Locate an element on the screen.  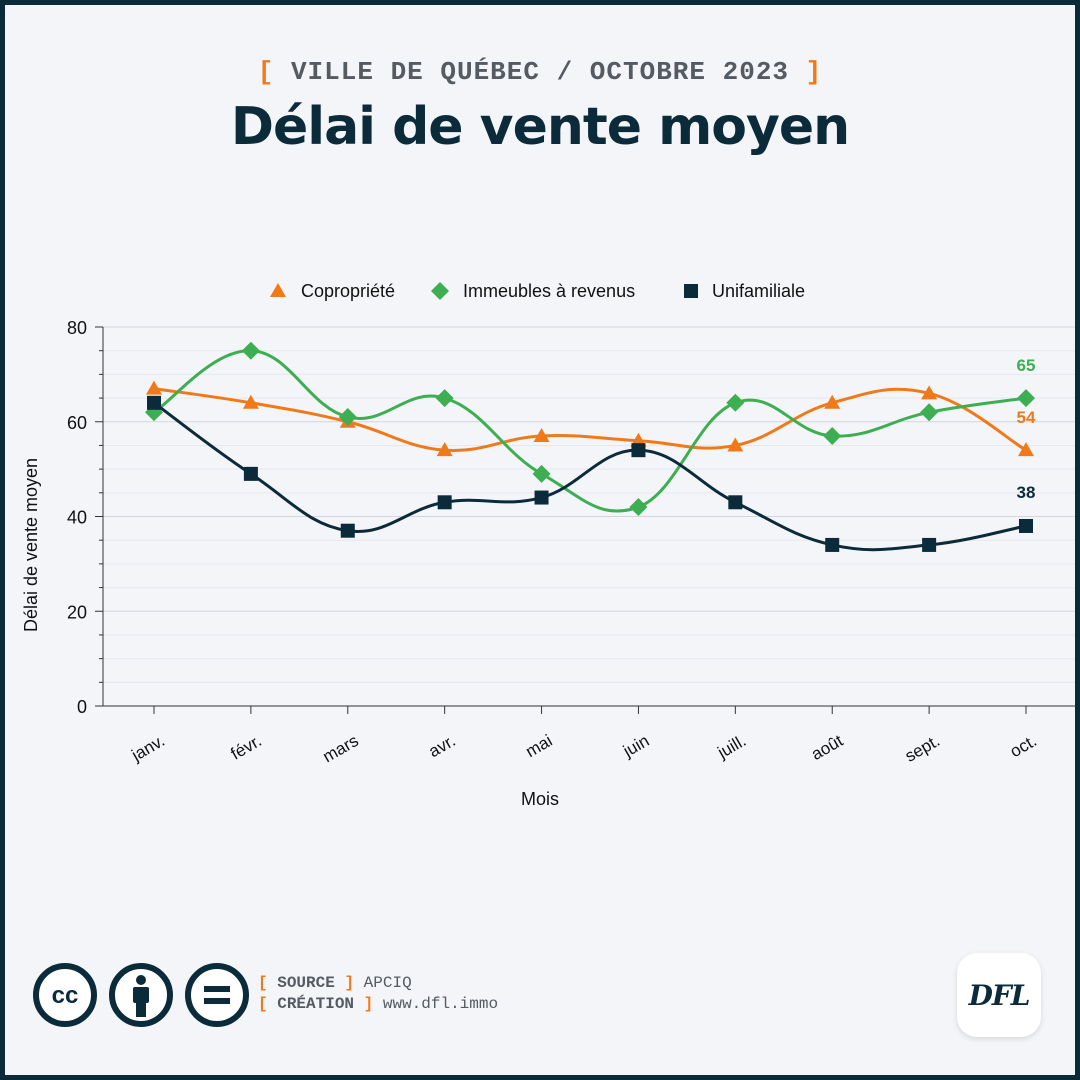
dfl-logo: DFL is located at coordinates (999, 995).